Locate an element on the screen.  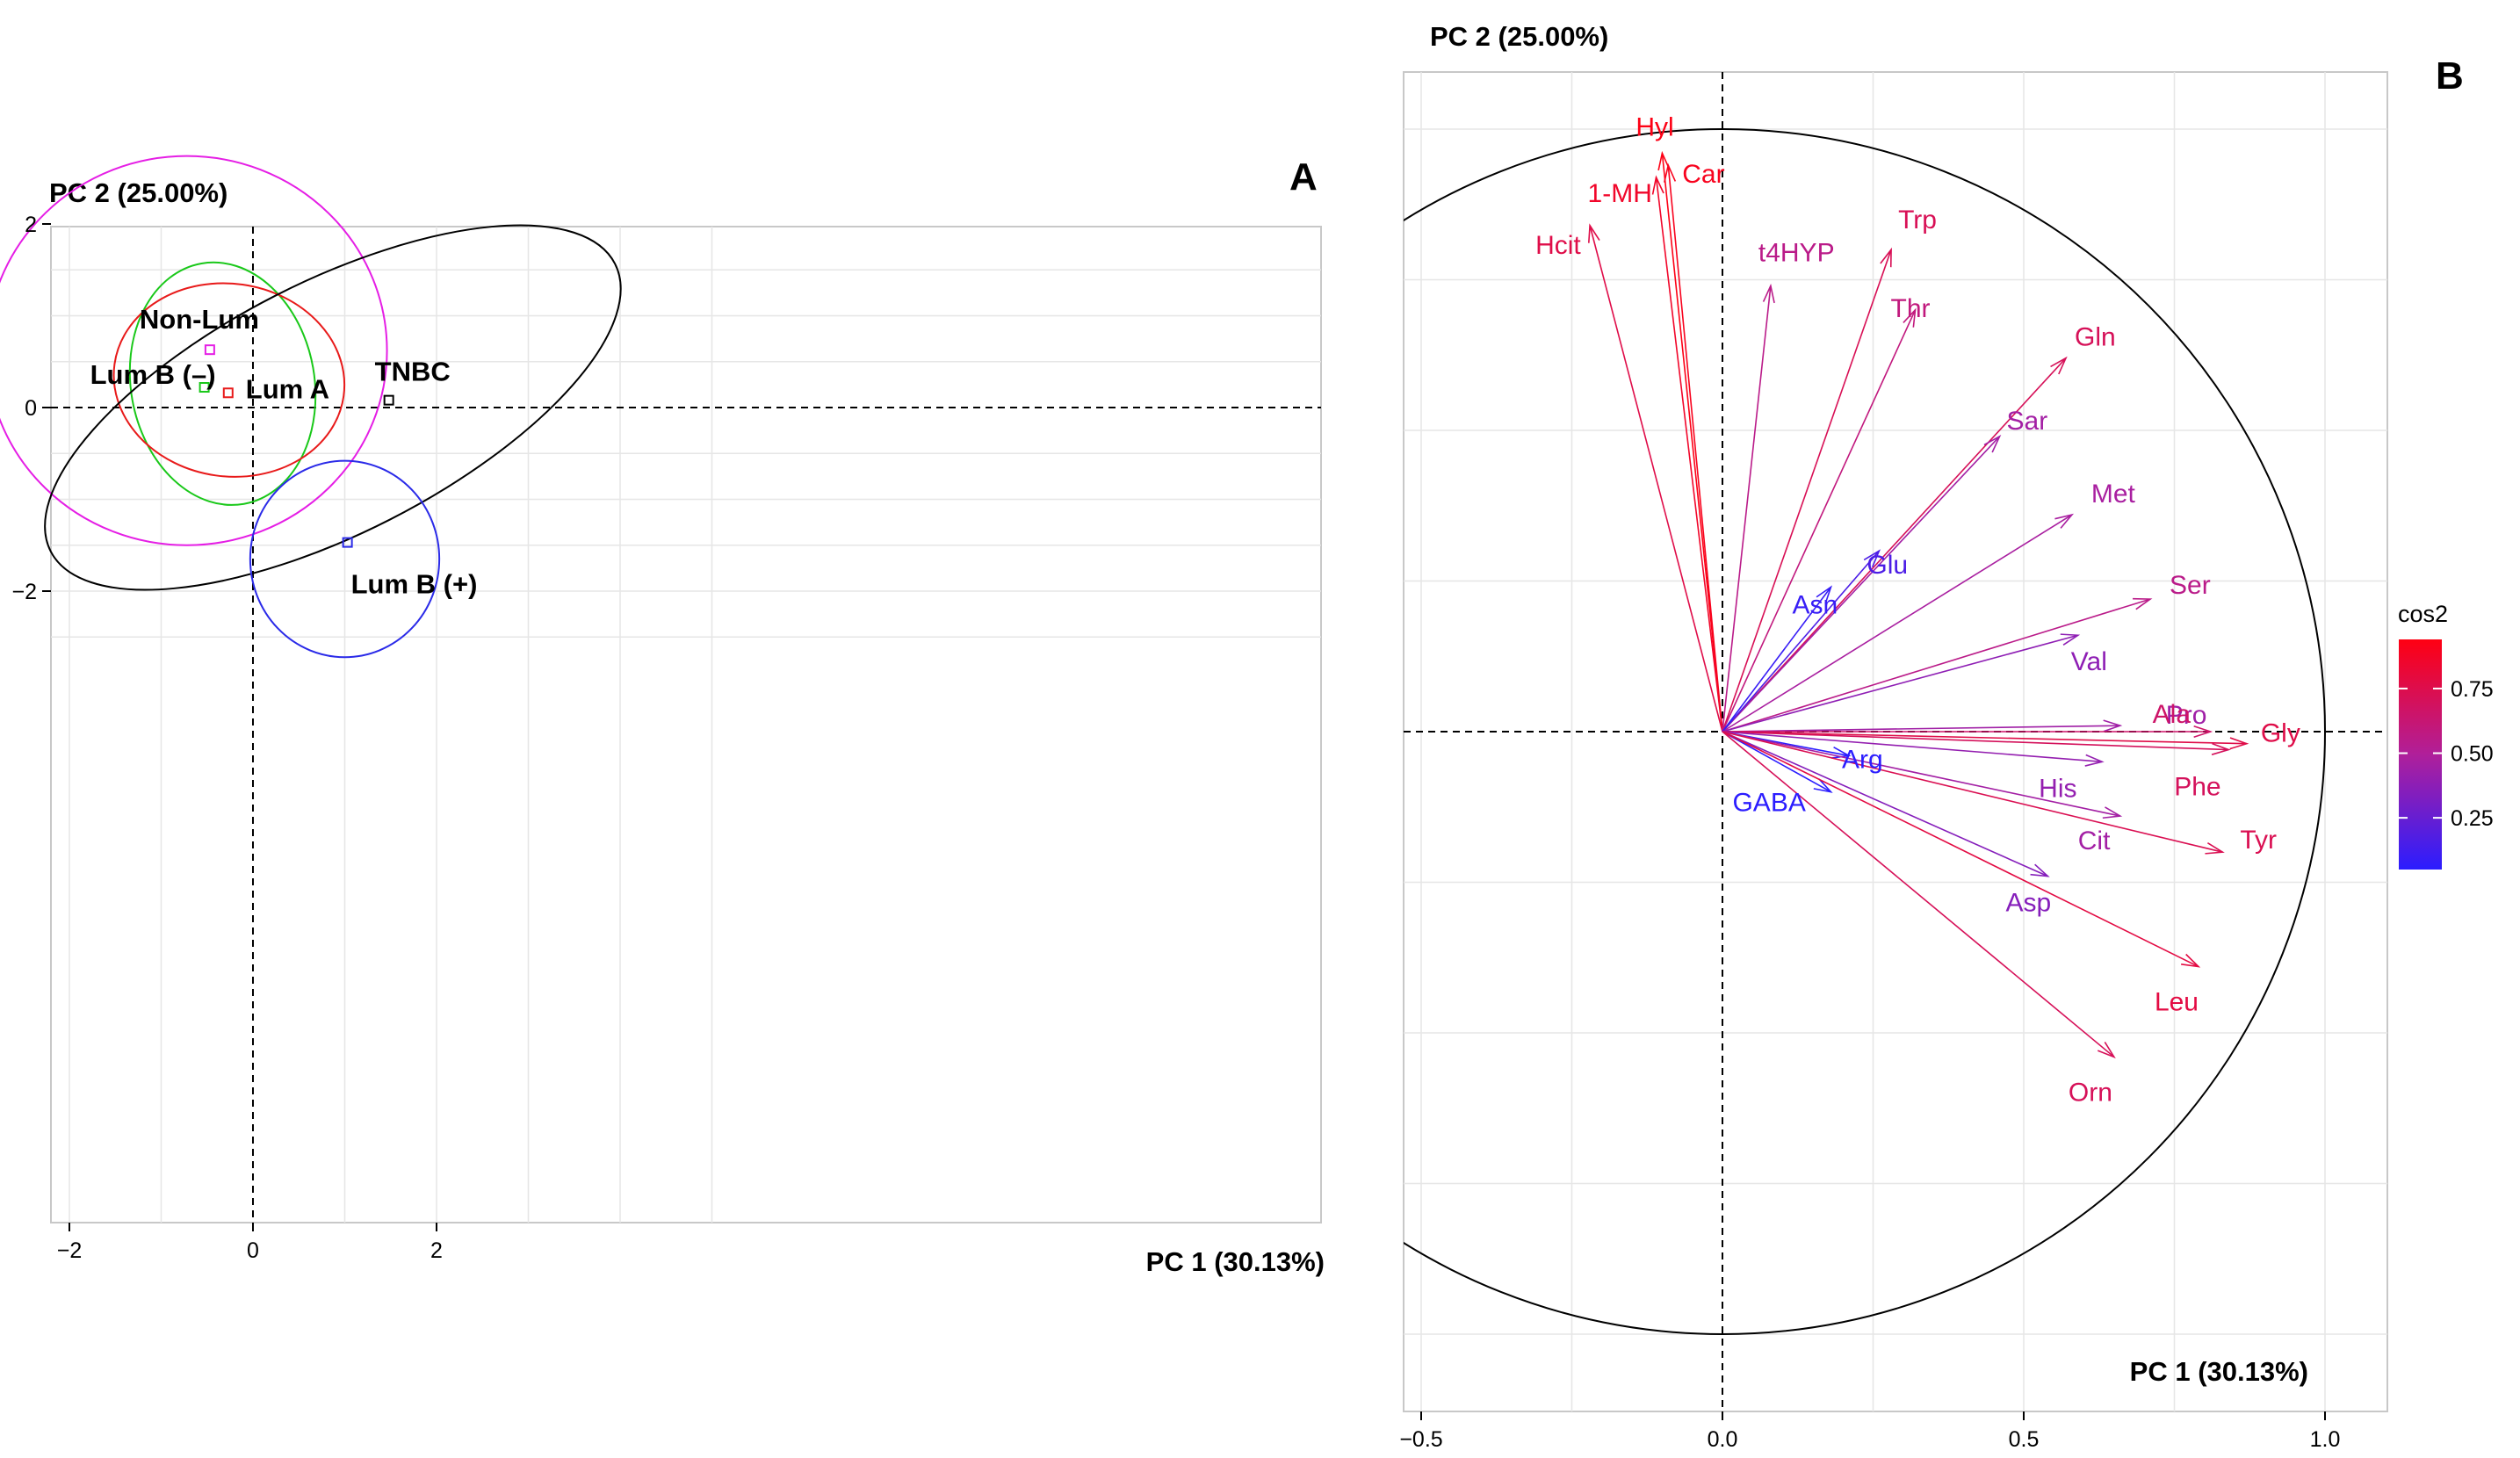
arrow-ala is located at coordinates (1967, 732).